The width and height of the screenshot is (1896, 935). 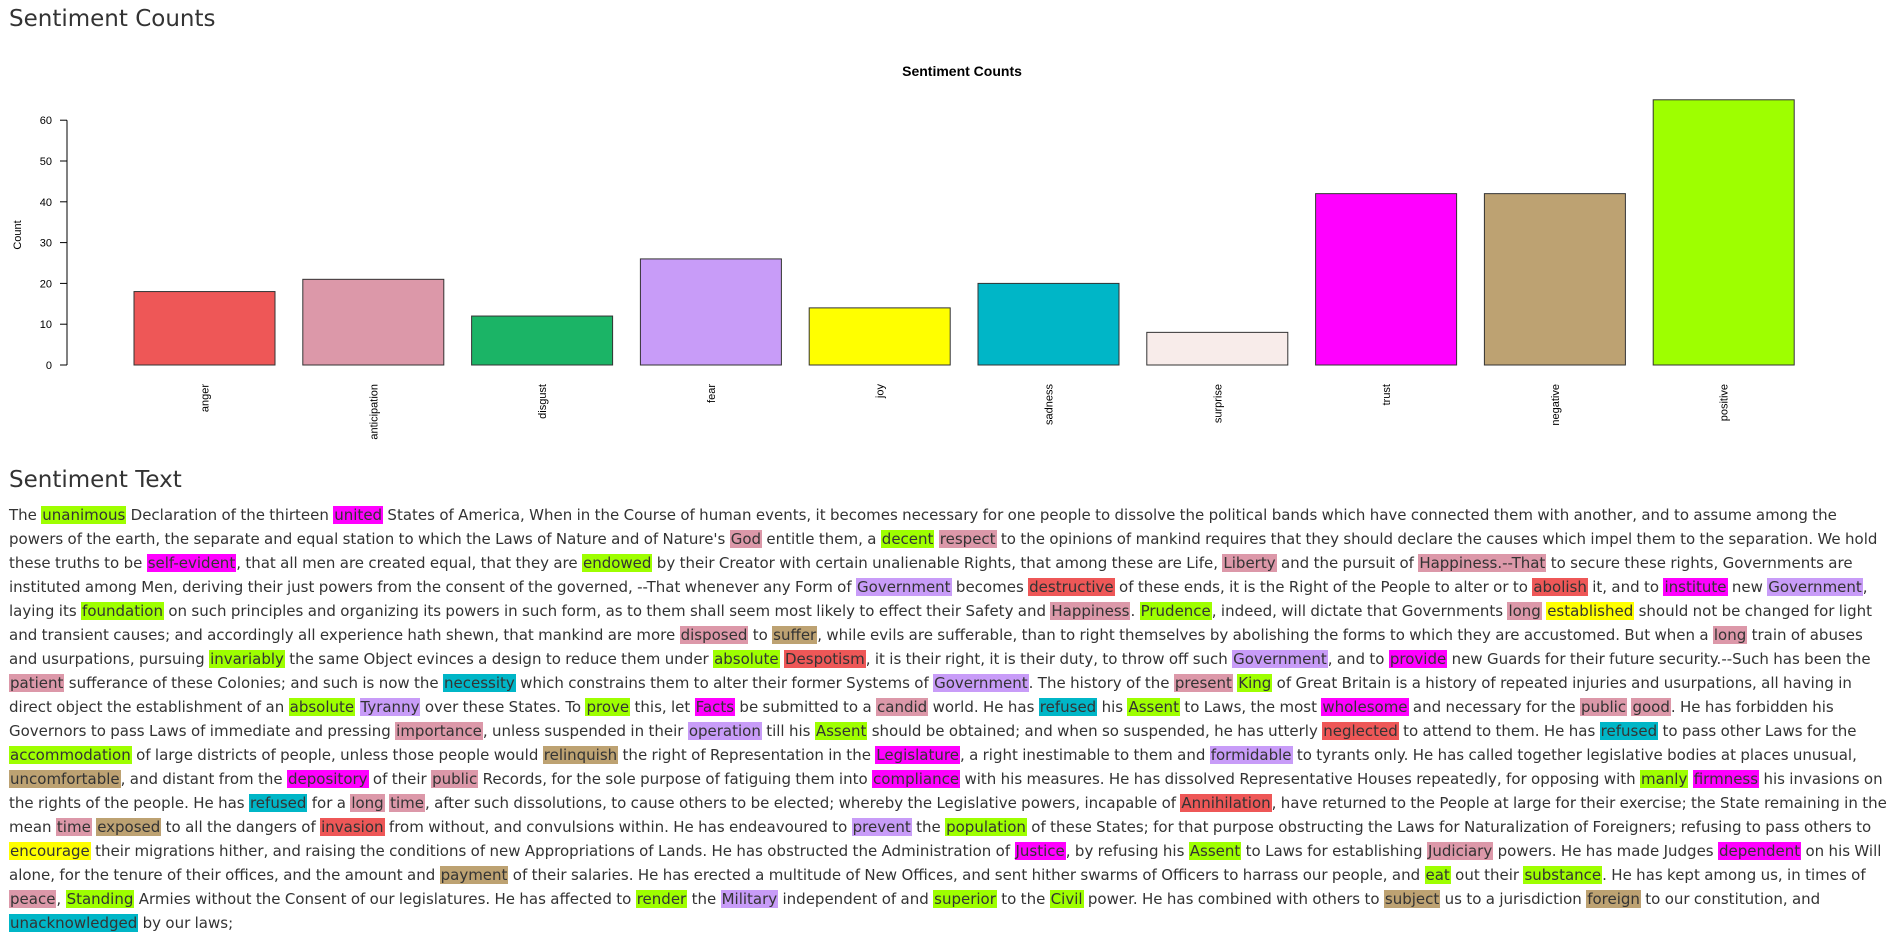 What do you see at coordinates (661, 899) in the screenshot?
I see `highlighted-word-positive: render` at bounding box center [661, 899].